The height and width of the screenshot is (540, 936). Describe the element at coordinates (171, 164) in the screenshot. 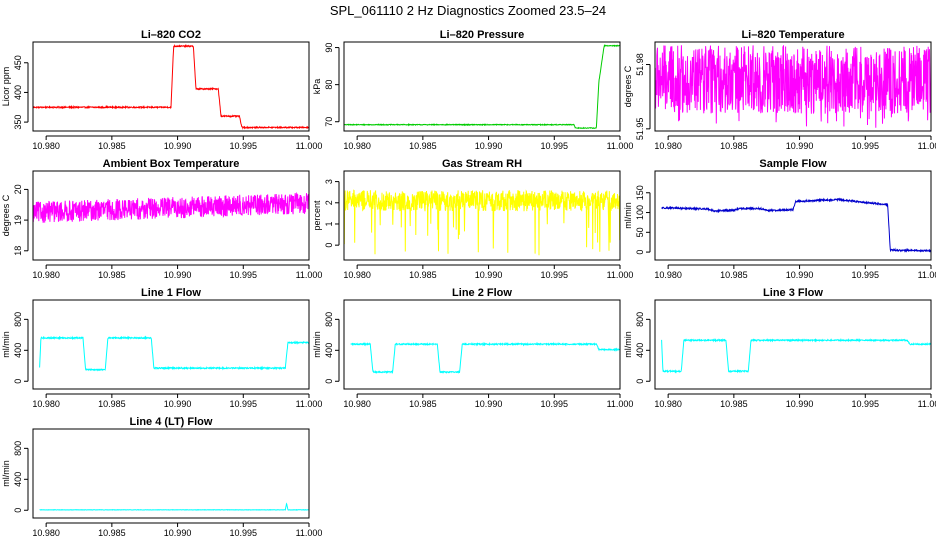

I see `chart-title: Ambient Box Temperature` at that location.